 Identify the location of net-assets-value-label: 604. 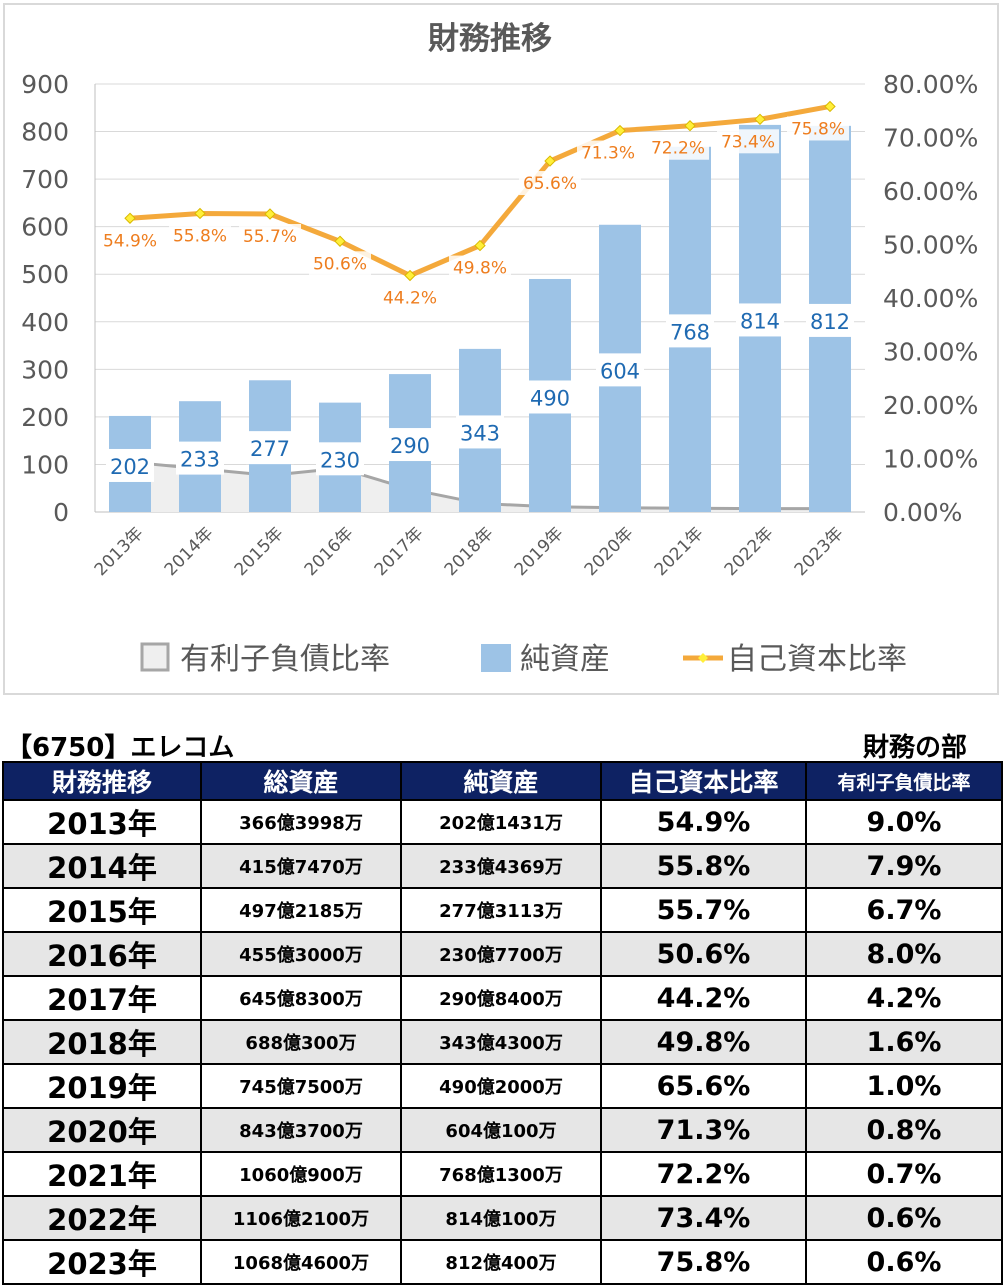
(620, 371).